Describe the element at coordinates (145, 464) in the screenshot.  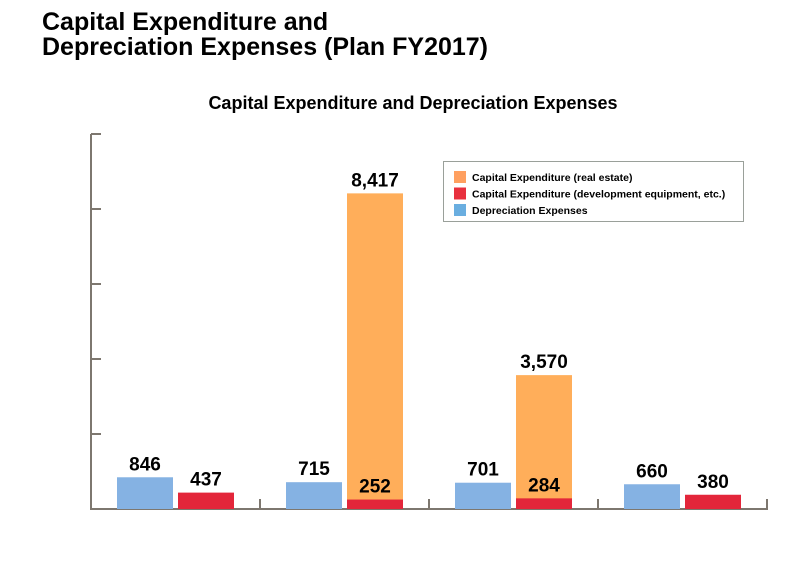
I see `data-label-depreciation: 846` at that location.